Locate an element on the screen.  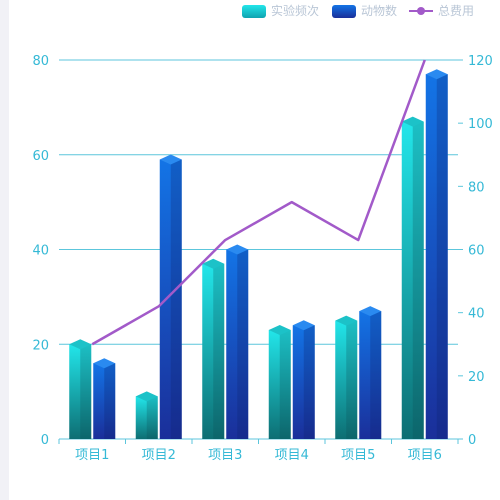
legend-item: 实验频次 is located at coordinates (280, 10).